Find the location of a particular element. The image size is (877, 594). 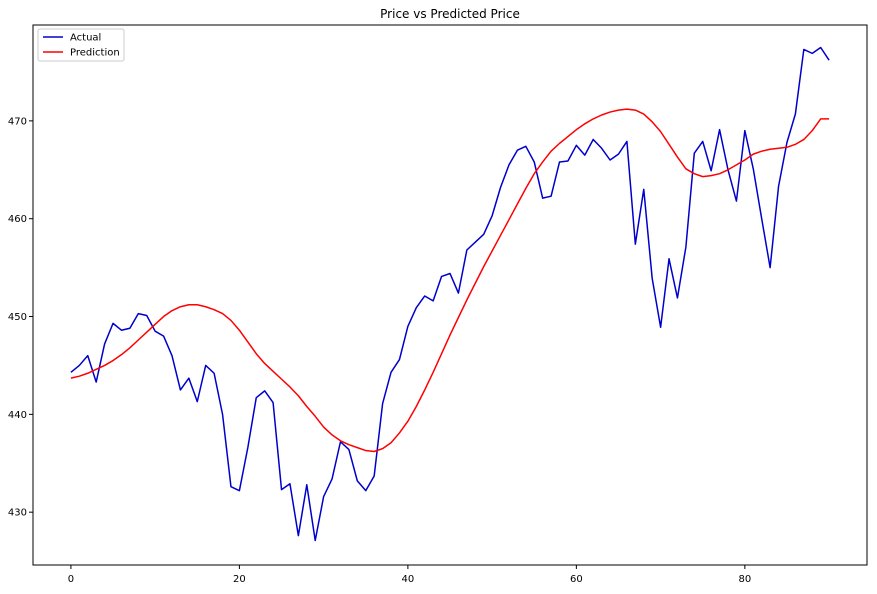

x-tick-label: 20 is located at coordinates (239, 579).